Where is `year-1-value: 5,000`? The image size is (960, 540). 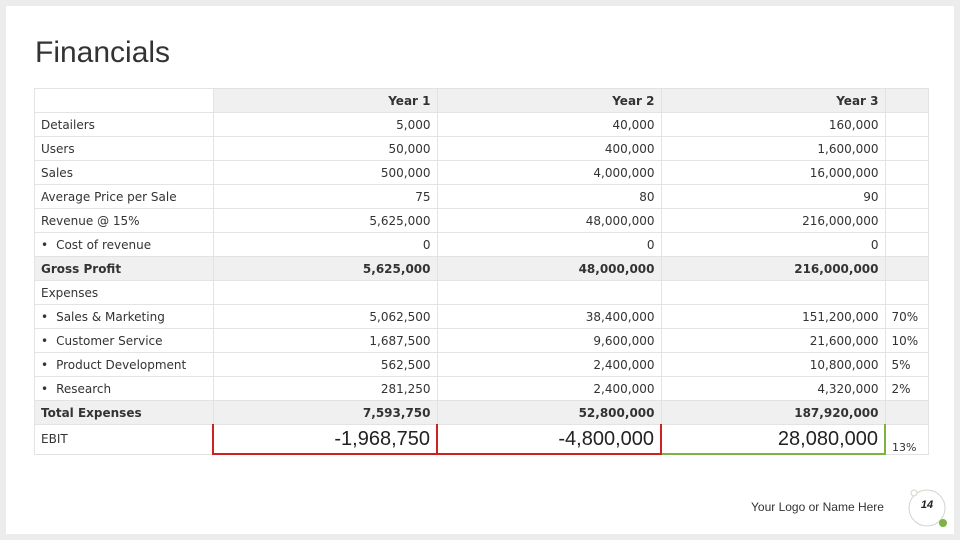 year-1-value: 5,000 is located at coordinates (325, 124).